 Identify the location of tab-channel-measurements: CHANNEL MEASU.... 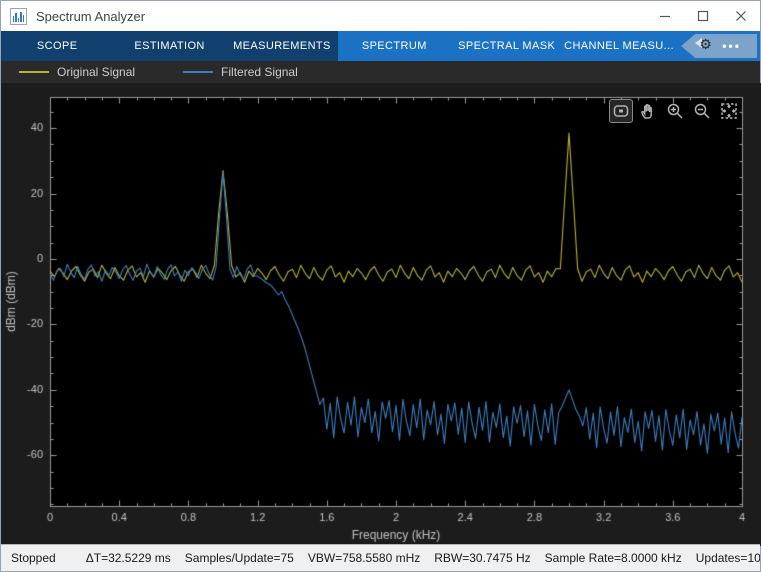
(619, 46).